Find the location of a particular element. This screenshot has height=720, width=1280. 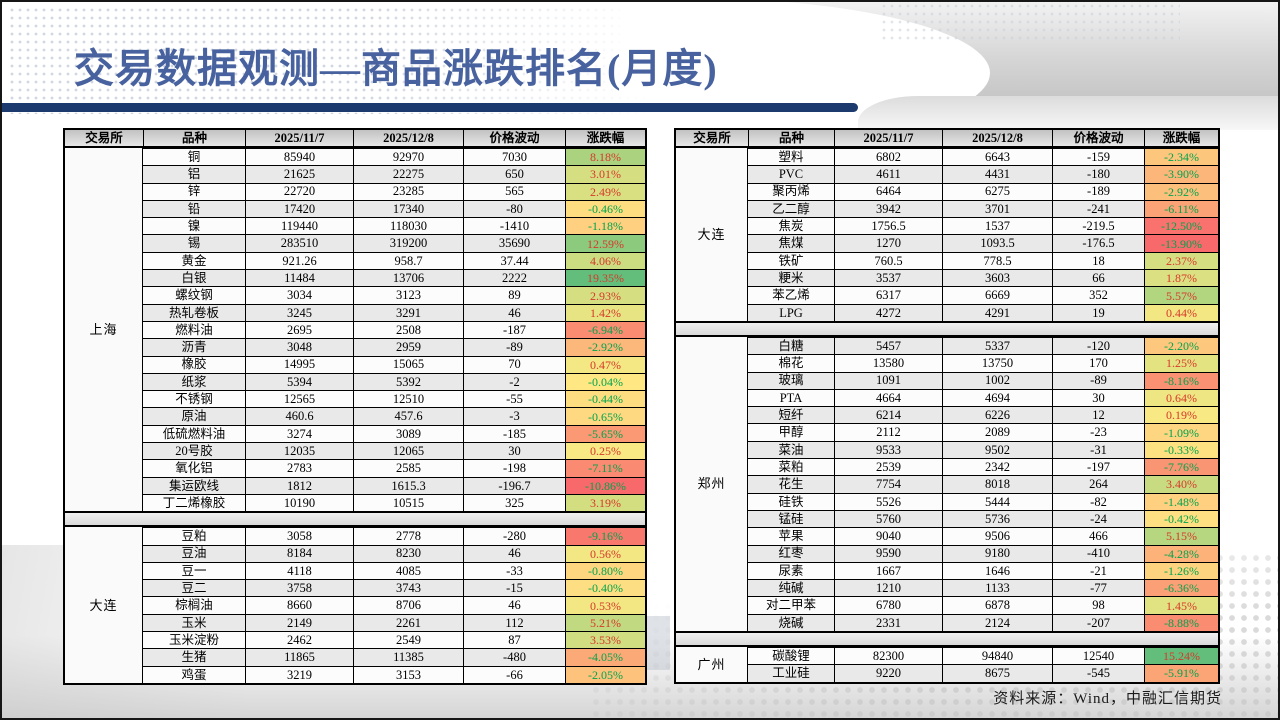

table-row: 锡 283510 319200 35690 12.59% is located at coordinates (394, 243).